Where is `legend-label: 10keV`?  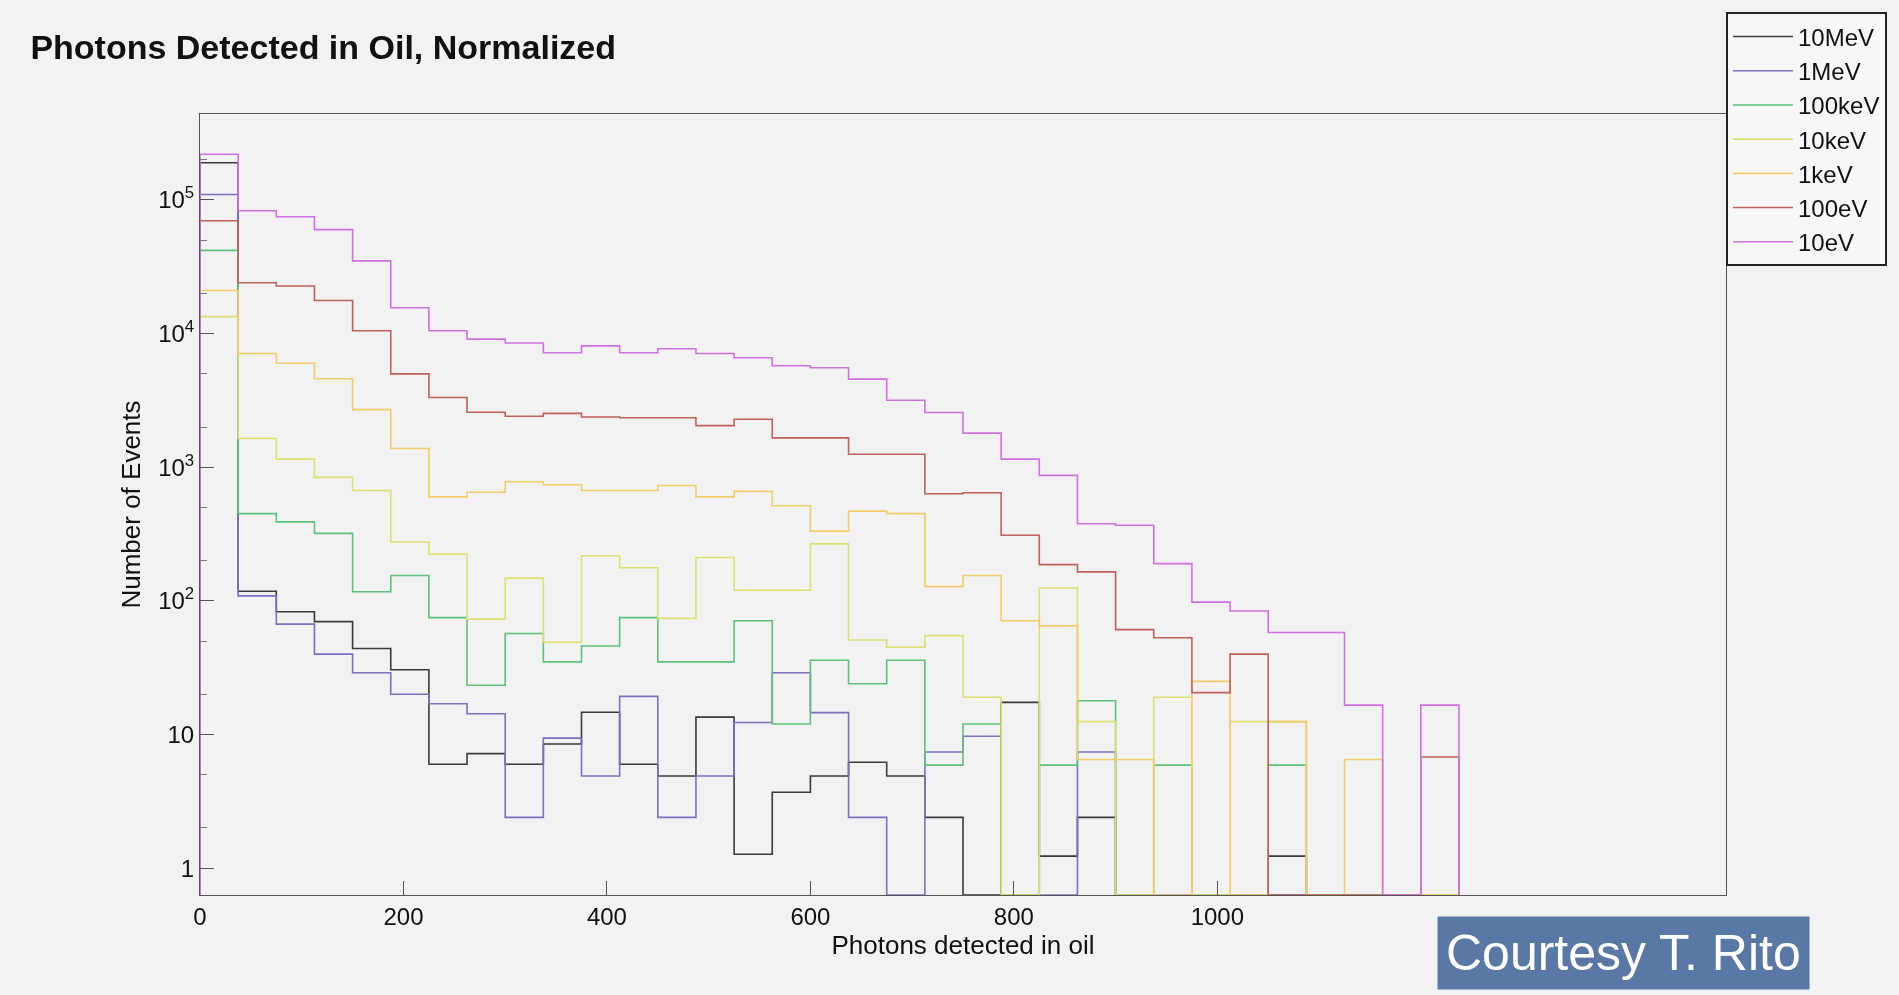 legend-label: 10keV is located at coordinates (1832, 140).